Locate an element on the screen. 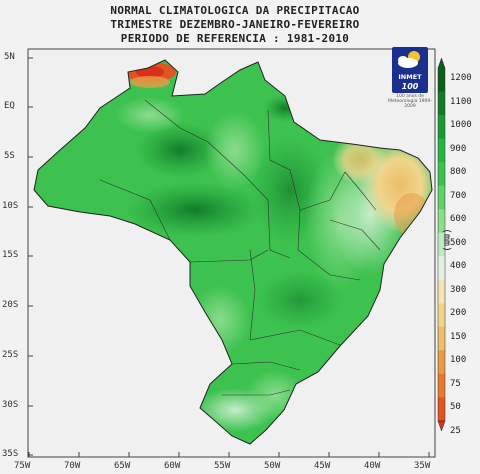  colorbar-max-arrow is located at coordinates (441, 63).